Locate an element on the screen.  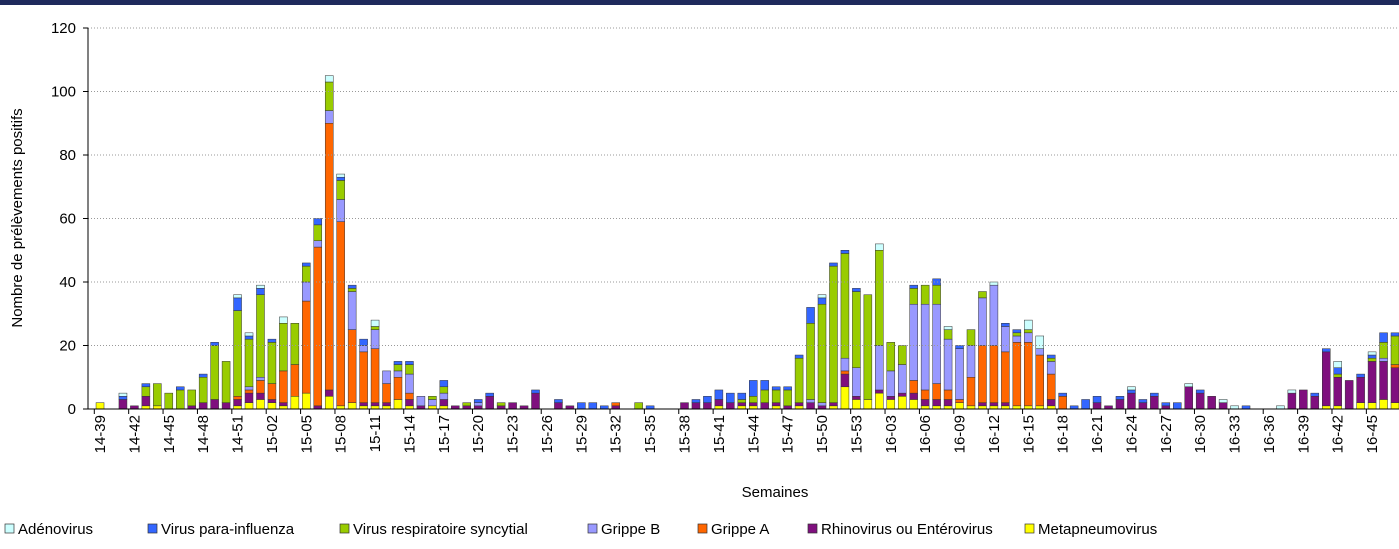
x-tick-label: 15-38 is located at coordinates (684, 434).